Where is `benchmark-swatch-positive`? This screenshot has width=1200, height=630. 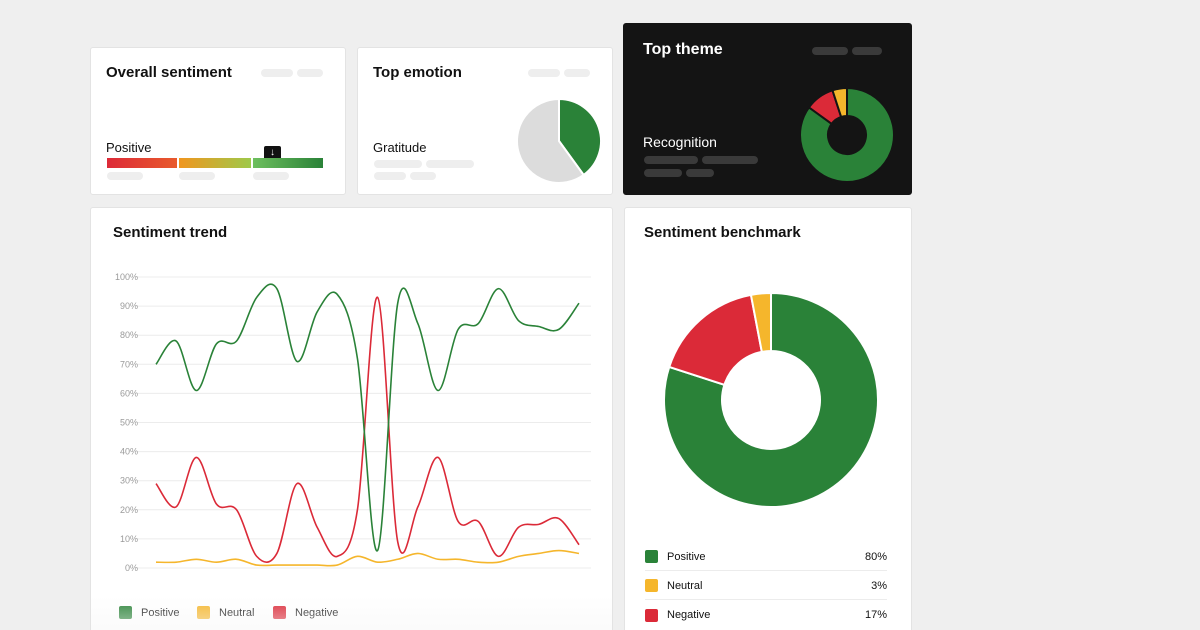 benchmark-swatch-positive is located at coordinates (651, 556).